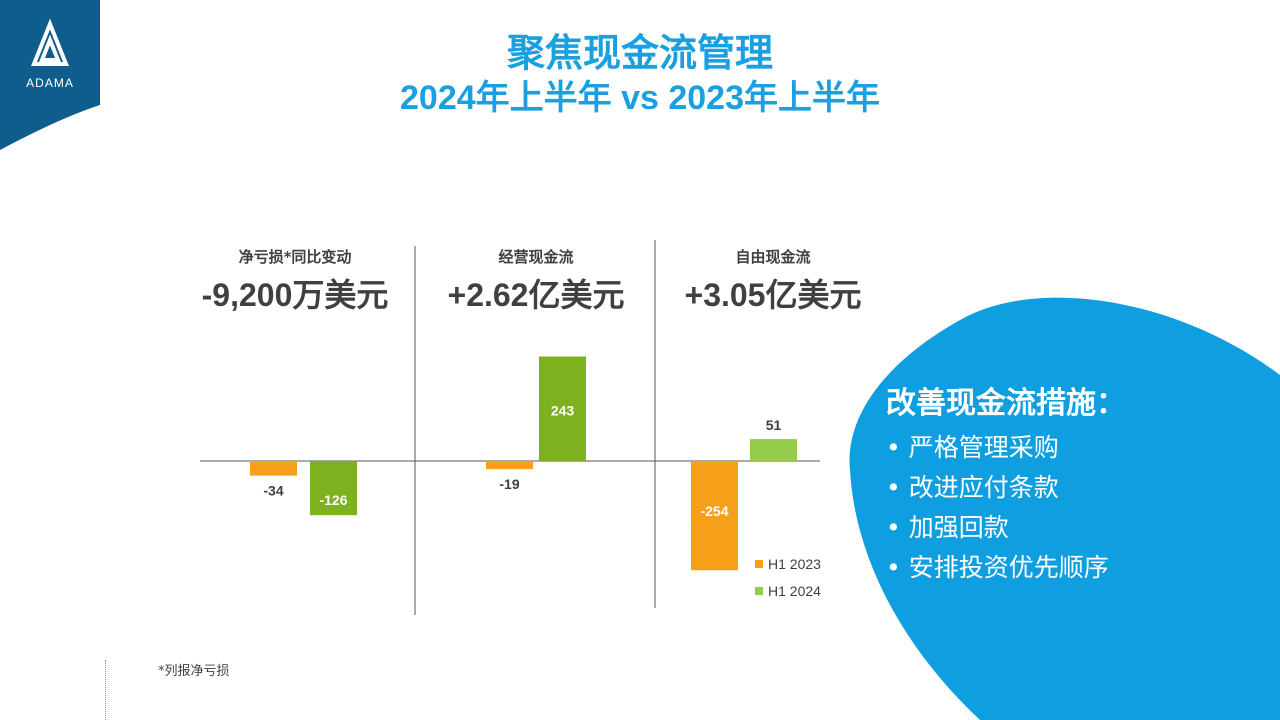 This screenshot has width=1280, height=720. What do you see at coordinates (639, 53) in the screenshot?
I see `page-title: 聚焦现金流管理` at bounding box center [639, 53].